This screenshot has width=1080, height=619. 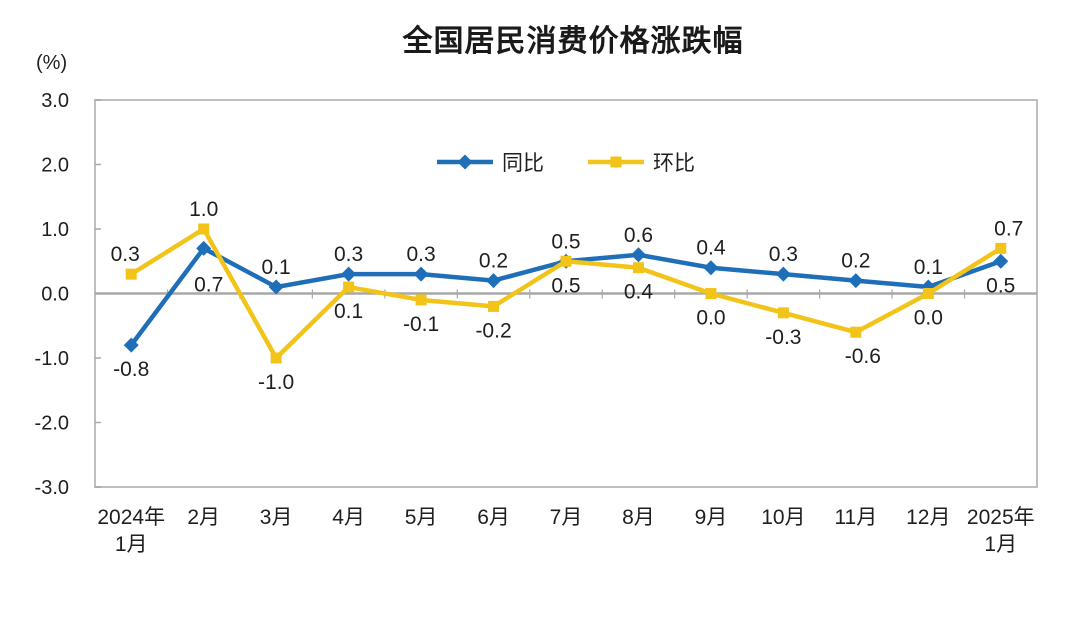 What do you see at coordinates (421, 517) in the screenshot?
I see `x-tick-label: 5月` at bounding box center [421, 517].